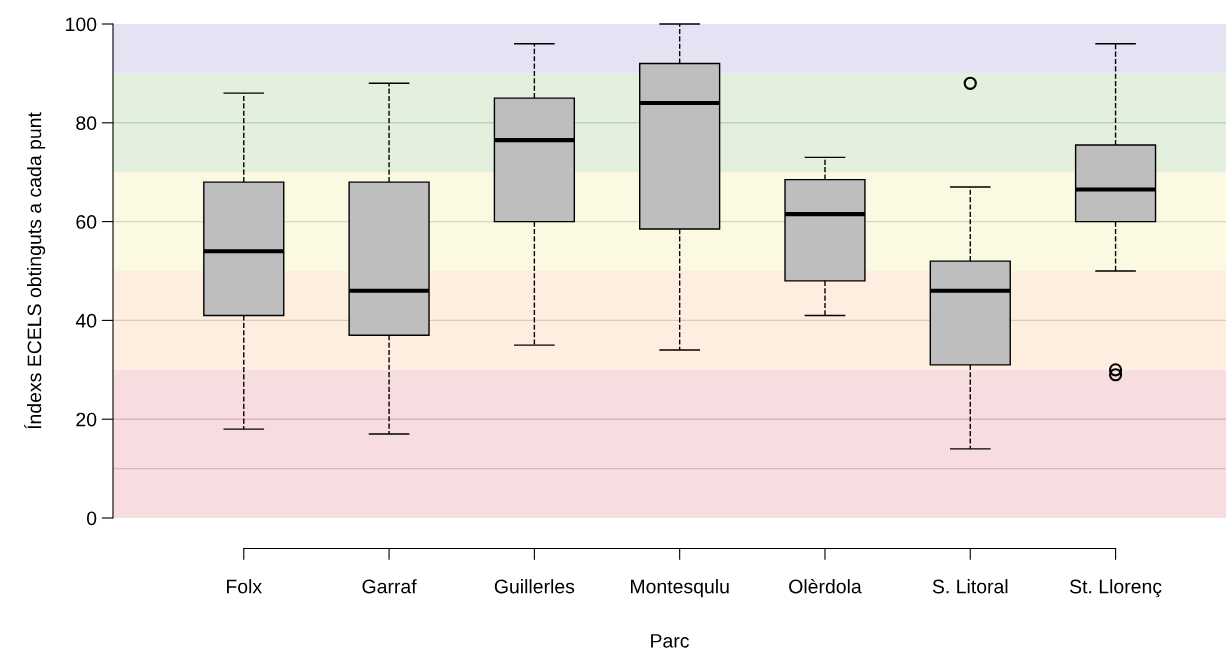  What do you see at coordinates (35, 270) in the screenshot?
I see `y-axis-title: Índexs ECELS obtinguts a cada punt` at bounding box center [35, 270].